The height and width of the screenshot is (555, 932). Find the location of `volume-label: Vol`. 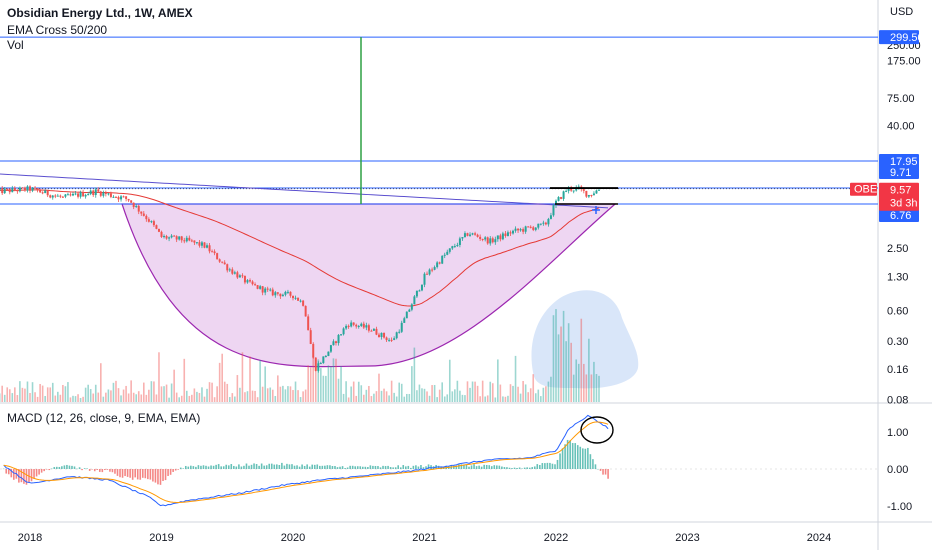

volume-label: Vol is located at coordinates (15, 45).